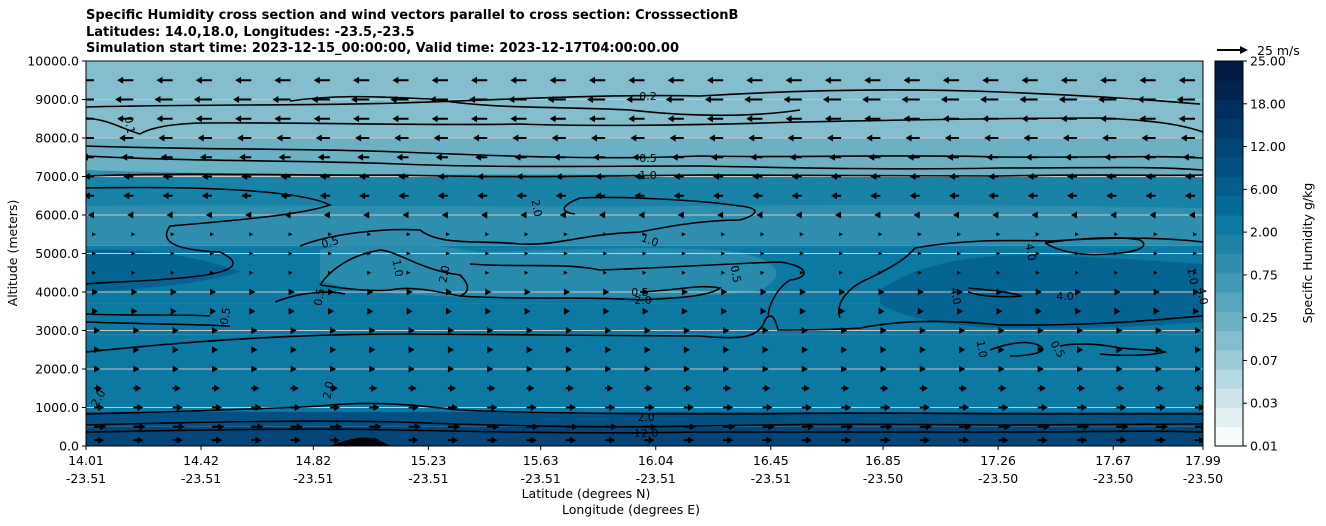 The height and width of the screenshot is (526, 1326). What do you see at coordinates (1278, 50) in the screenshot?
I see `quiver-key-label: 25 m/s` at bounding box center [1278, 50].